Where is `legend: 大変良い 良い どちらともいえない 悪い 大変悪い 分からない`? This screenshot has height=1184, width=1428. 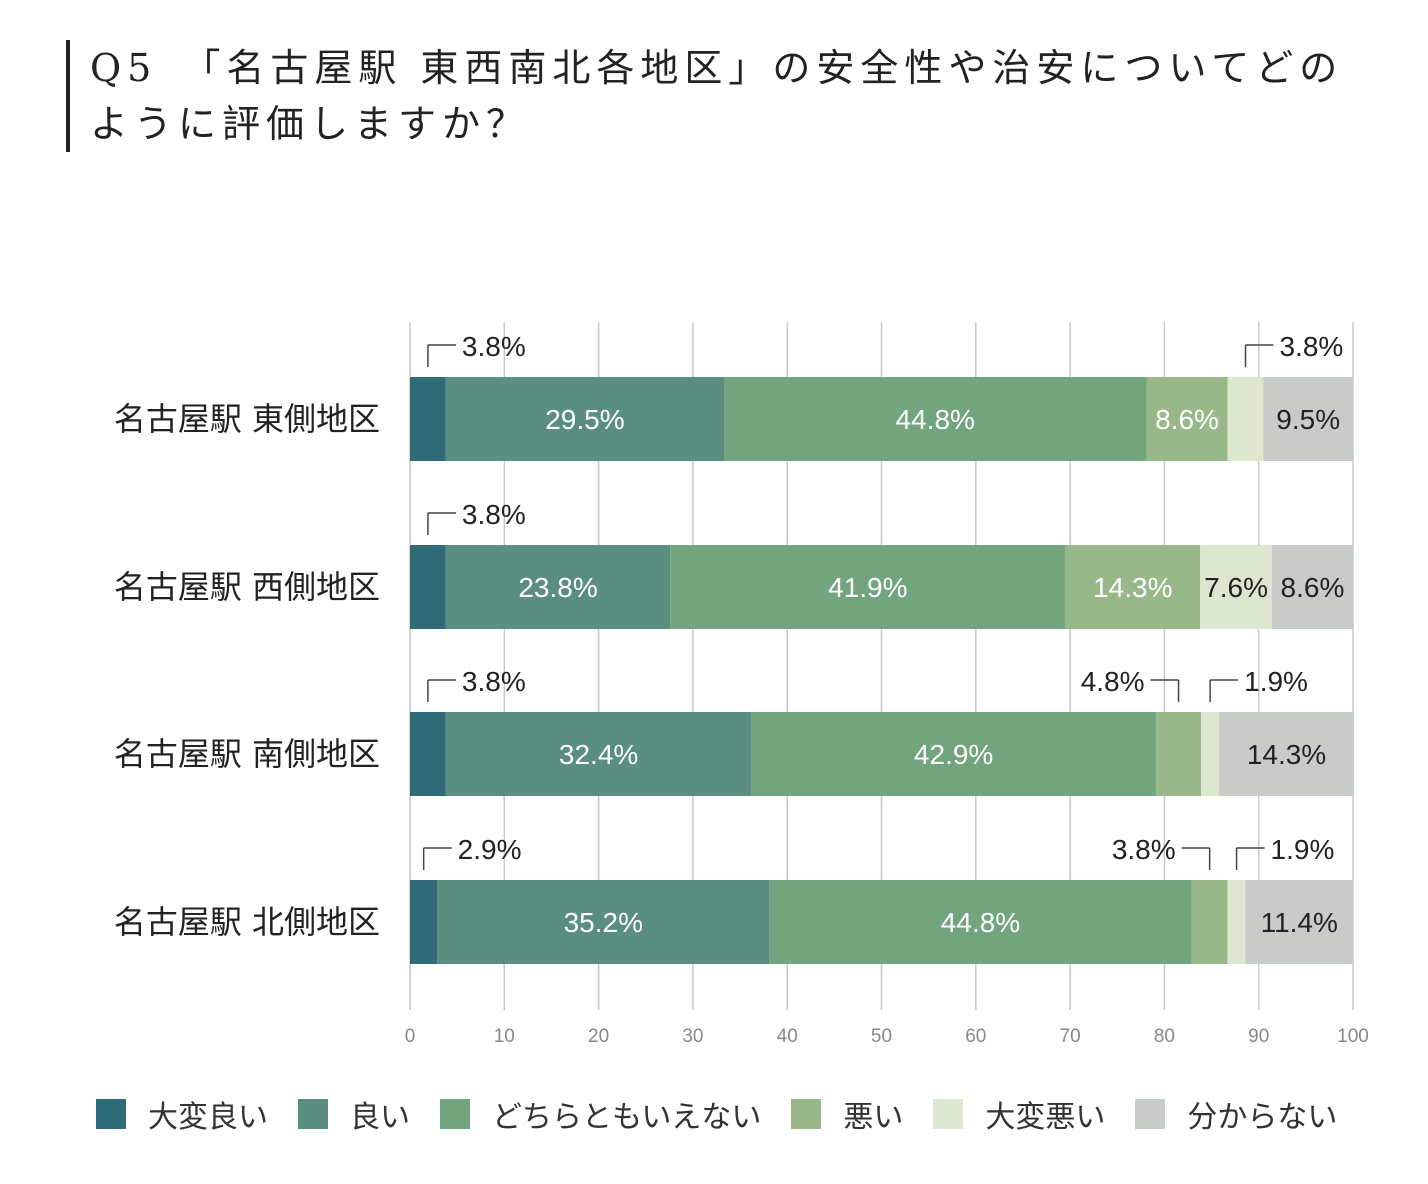 legend: 大変良い 良い どちらともいえない 悪い 大変悪い 分からない is located at coordinates (731, 1114).